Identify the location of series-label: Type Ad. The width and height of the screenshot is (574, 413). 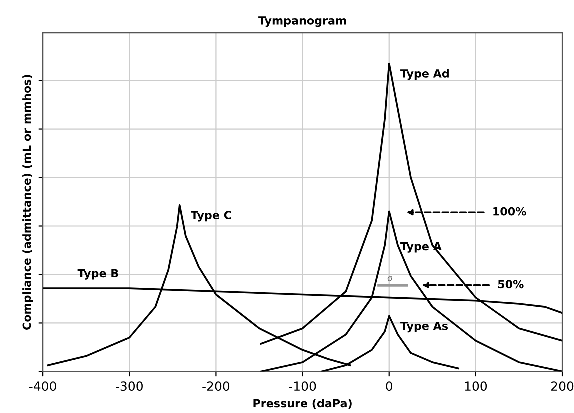
(424, 74).